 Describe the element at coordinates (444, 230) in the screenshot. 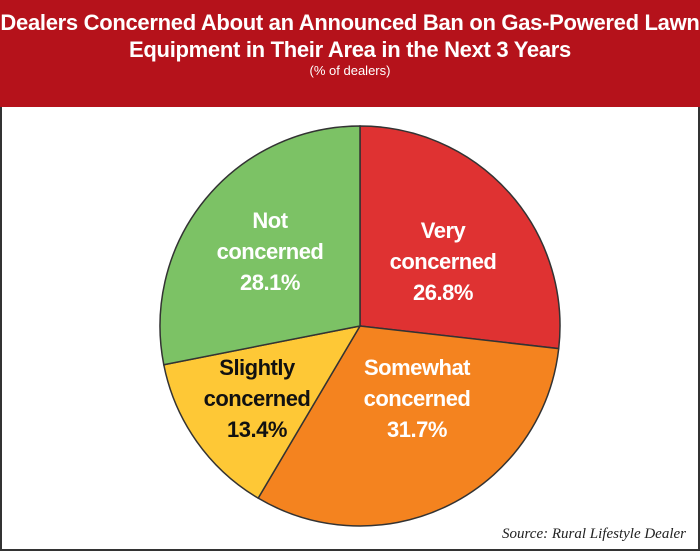

I see `slice-label: Very` at that location.